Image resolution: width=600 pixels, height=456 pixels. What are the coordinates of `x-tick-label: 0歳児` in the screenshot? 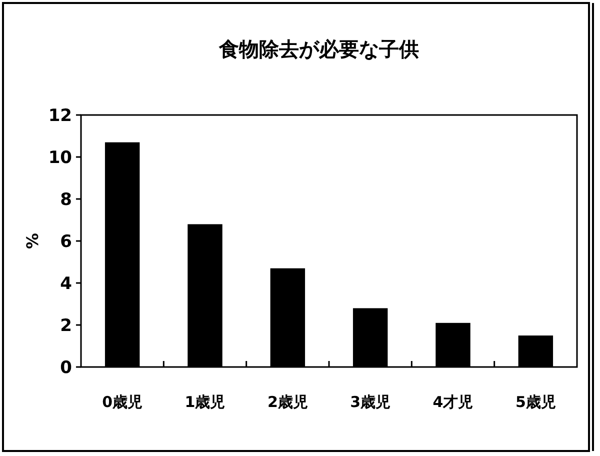 It's located at (122, 402).